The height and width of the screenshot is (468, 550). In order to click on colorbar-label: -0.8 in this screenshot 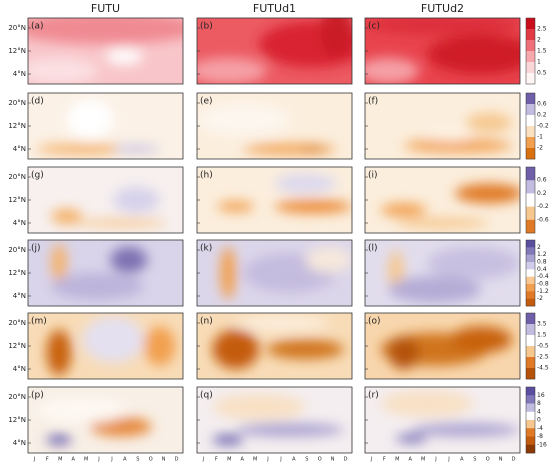, I will do `click(543, 284)`.